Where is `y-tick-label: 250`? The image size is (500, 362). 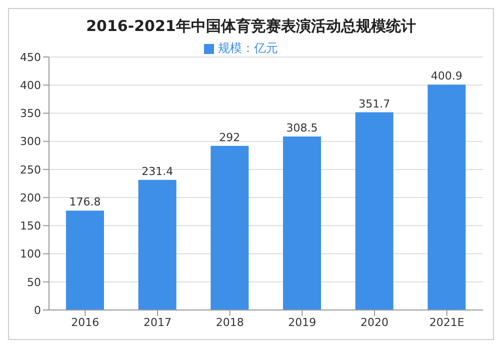 y-tick-label: 250 is located at coordinates (30, 169).